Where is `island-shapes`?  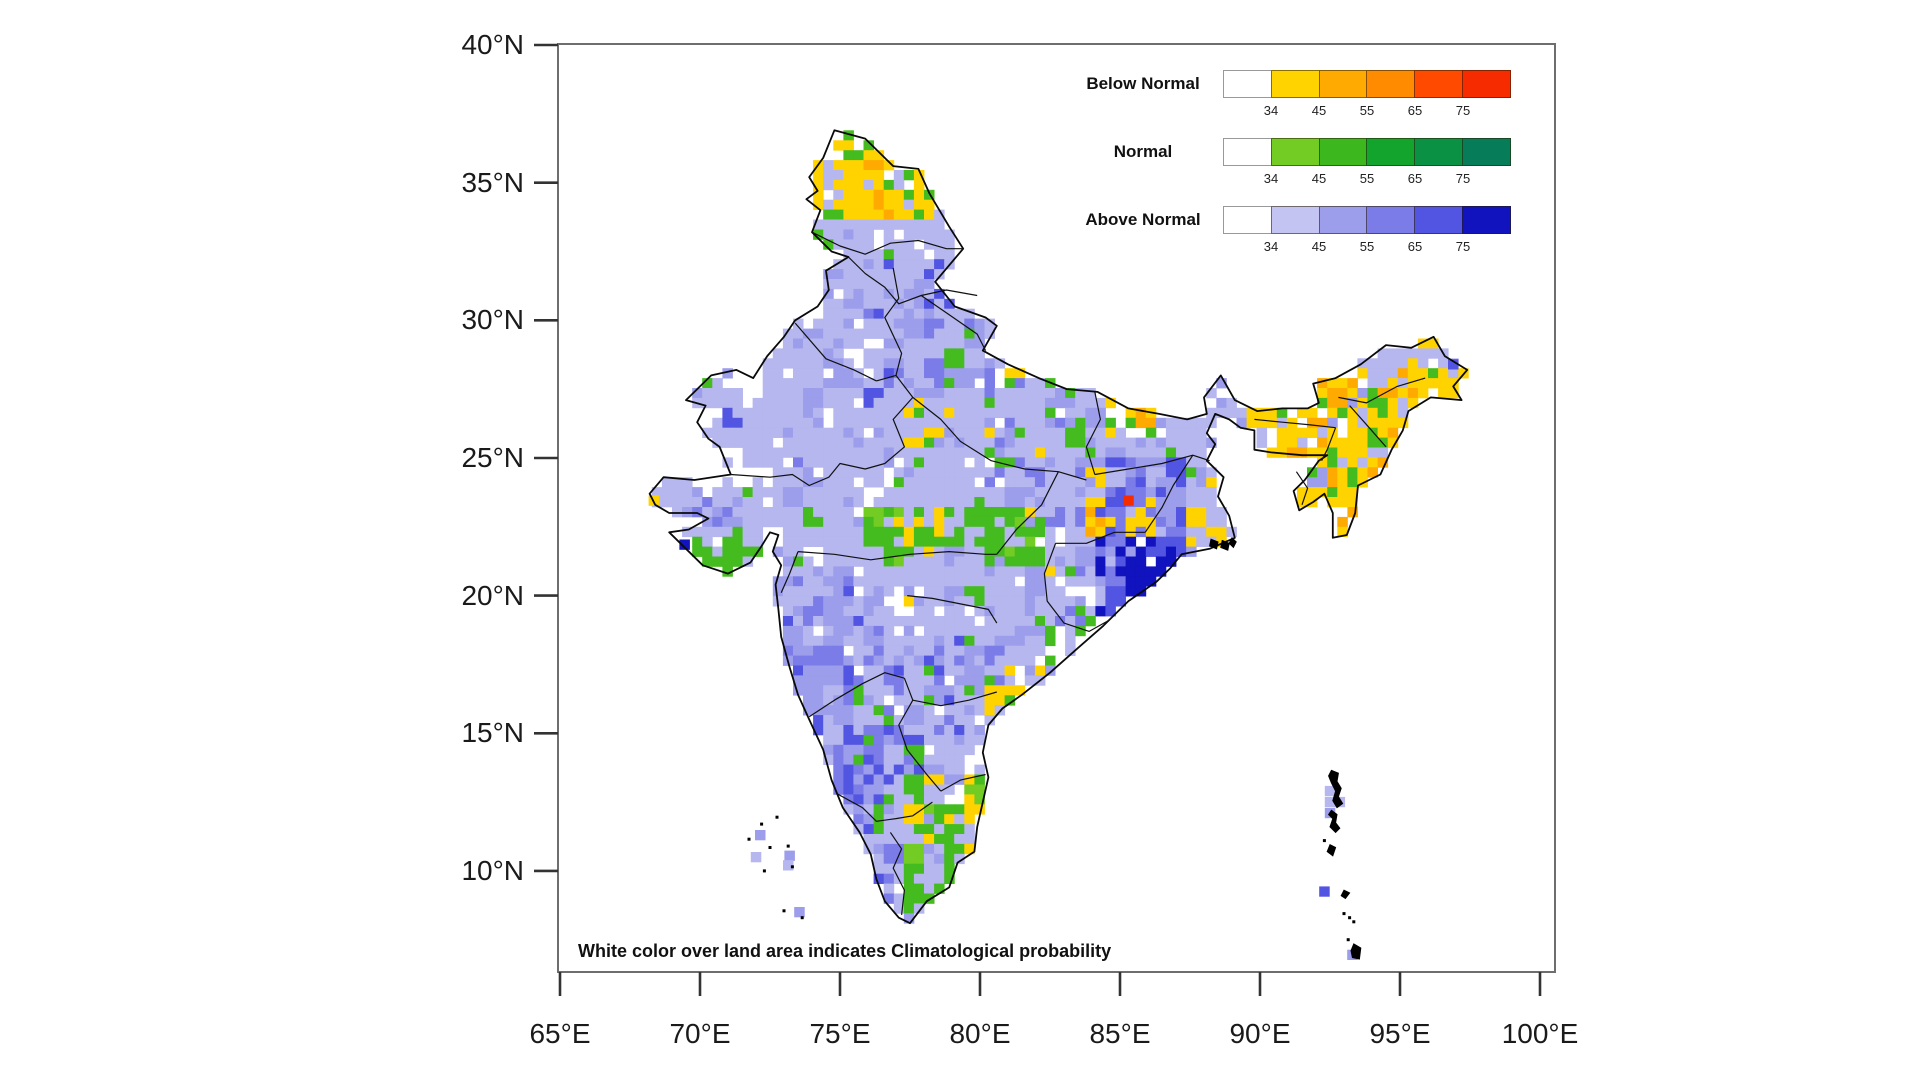 island-shapes is located at coordinates (1054, 748).